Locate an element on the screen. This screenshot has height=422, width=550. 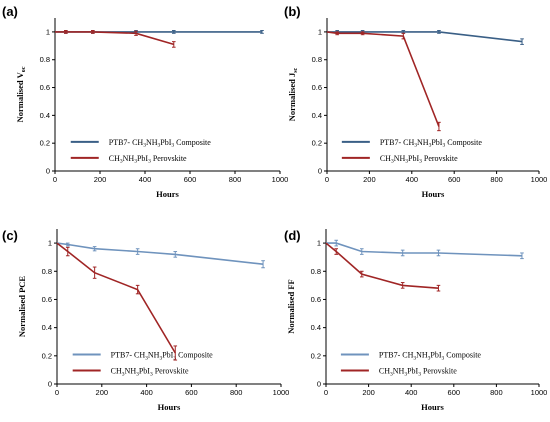
panel-label-c: (c) is located at coordinates (10, 235).